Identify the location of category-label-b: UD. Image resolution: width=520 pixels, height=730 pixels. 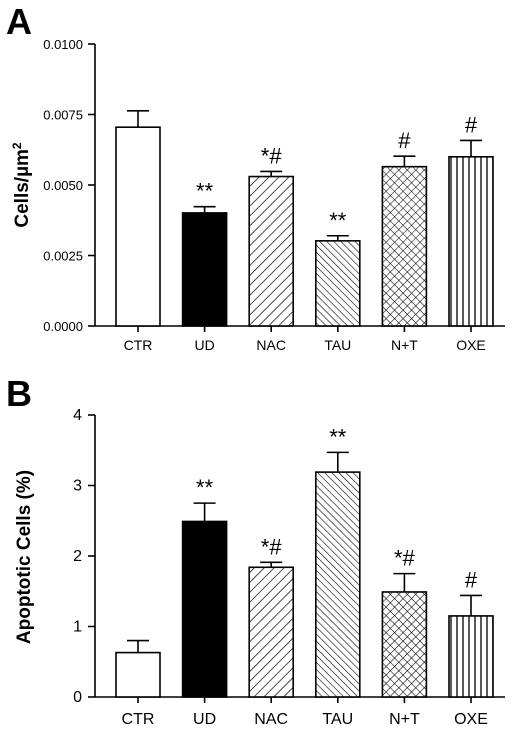
(204, 719).